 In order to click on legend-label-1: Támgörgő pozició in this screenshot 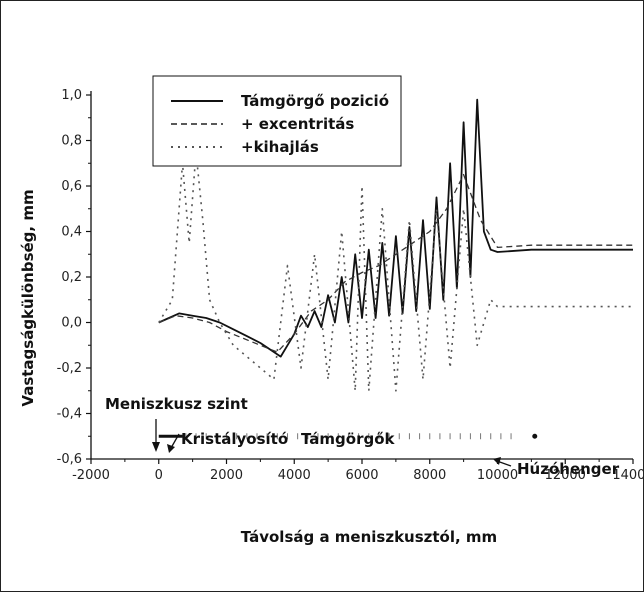, I will do `click(315, 101)`.